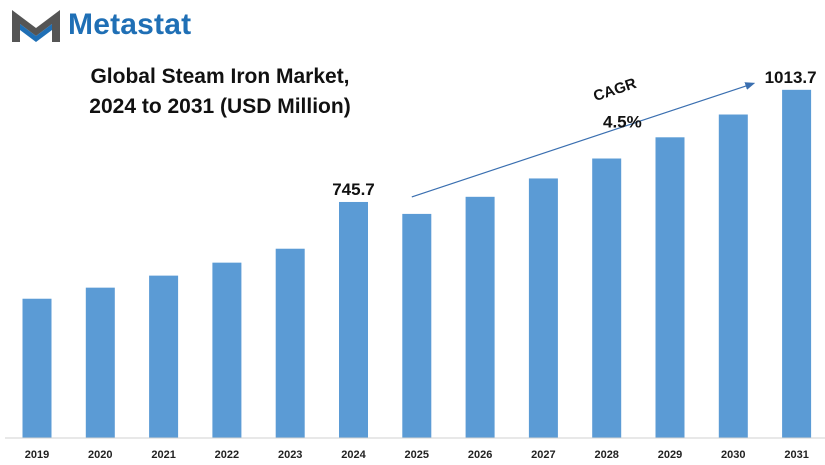 The image size is (825, 465). Describe the element at coordinates (36, 26) in the screenshot. I see `metastat-logo-icon` at that location.